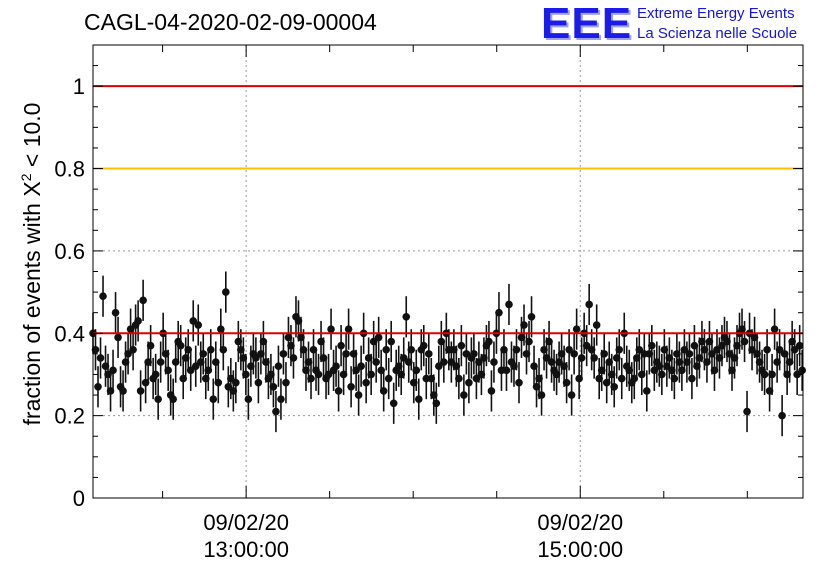 The height and width of the screenshot is (572, 836). I want to click on reference-lines, so click(448, 127).